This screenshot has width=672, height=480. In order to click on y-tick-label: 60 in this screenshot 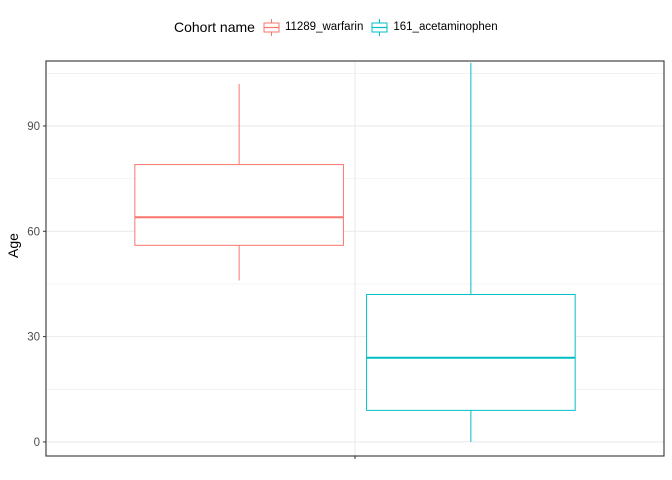, I will do `click(33, 232)`.